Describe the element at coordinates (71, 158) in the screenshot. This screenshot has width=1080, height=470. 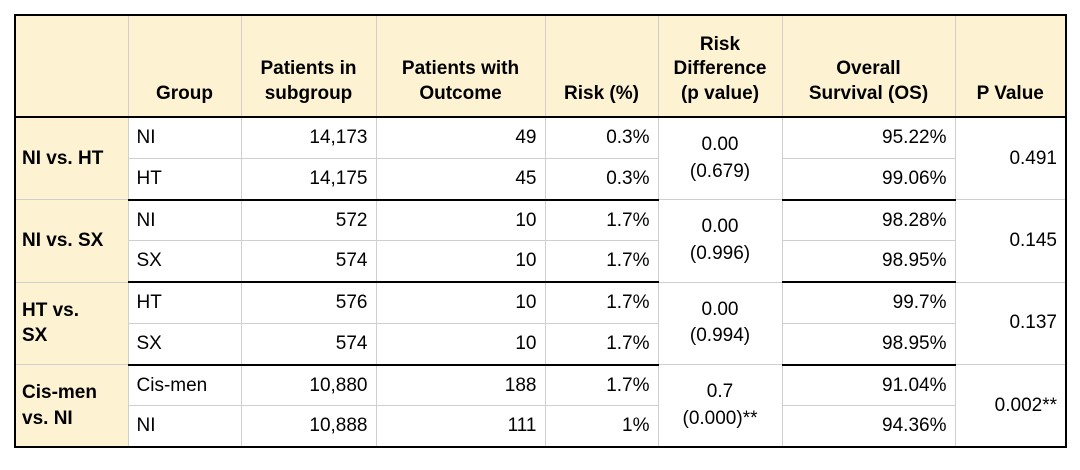
I see `comparison-label: NI vs. HT` at that location.